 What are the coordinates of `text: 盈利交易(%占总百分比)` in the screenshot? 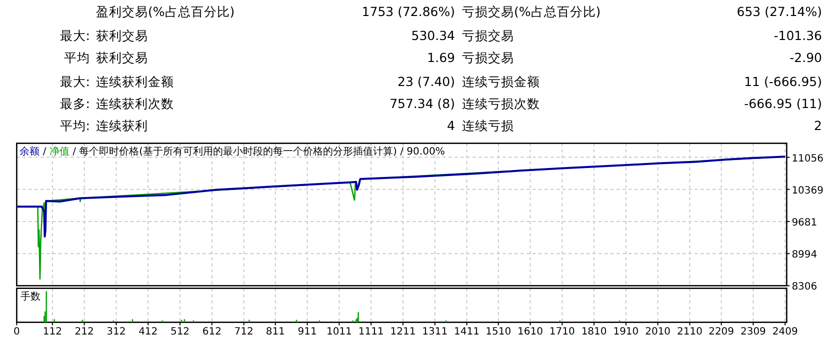 It's located at (165, 11).